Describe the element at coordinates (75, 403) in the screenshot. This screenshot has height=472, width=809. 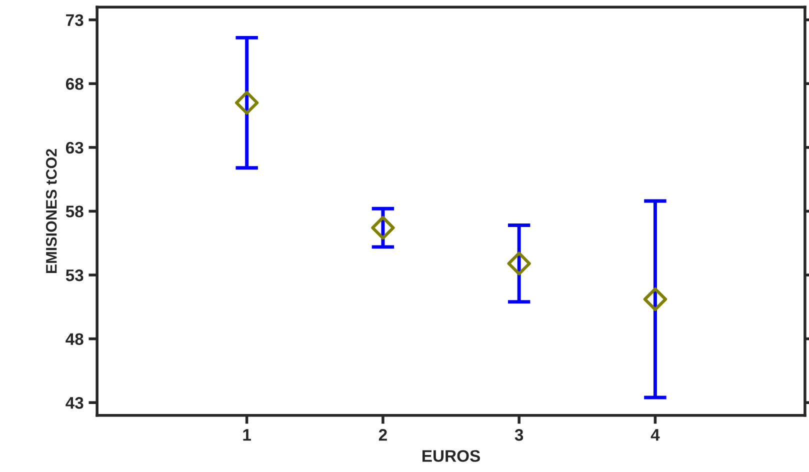
I see `y-tick-label: 43` at that location.